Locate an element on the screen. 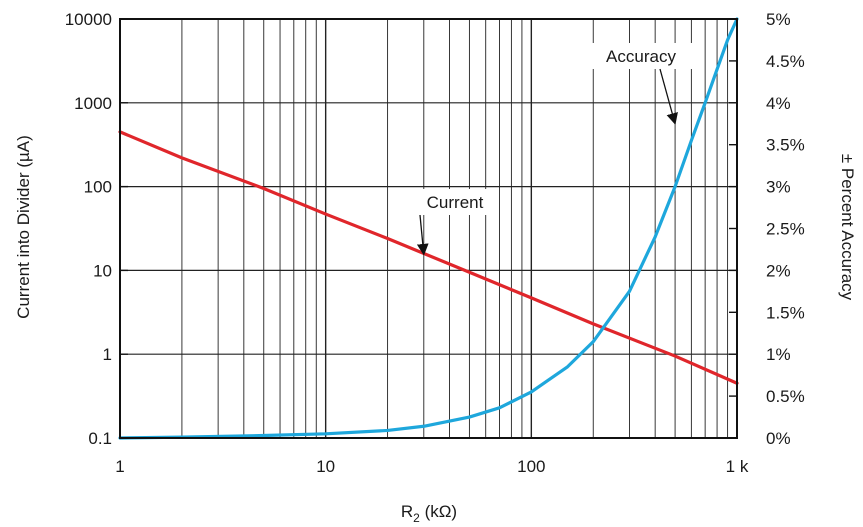 This screenshot has height=527, width=863. x-axis-title-unit: (kΩ) is located at coordinates (438, 511).